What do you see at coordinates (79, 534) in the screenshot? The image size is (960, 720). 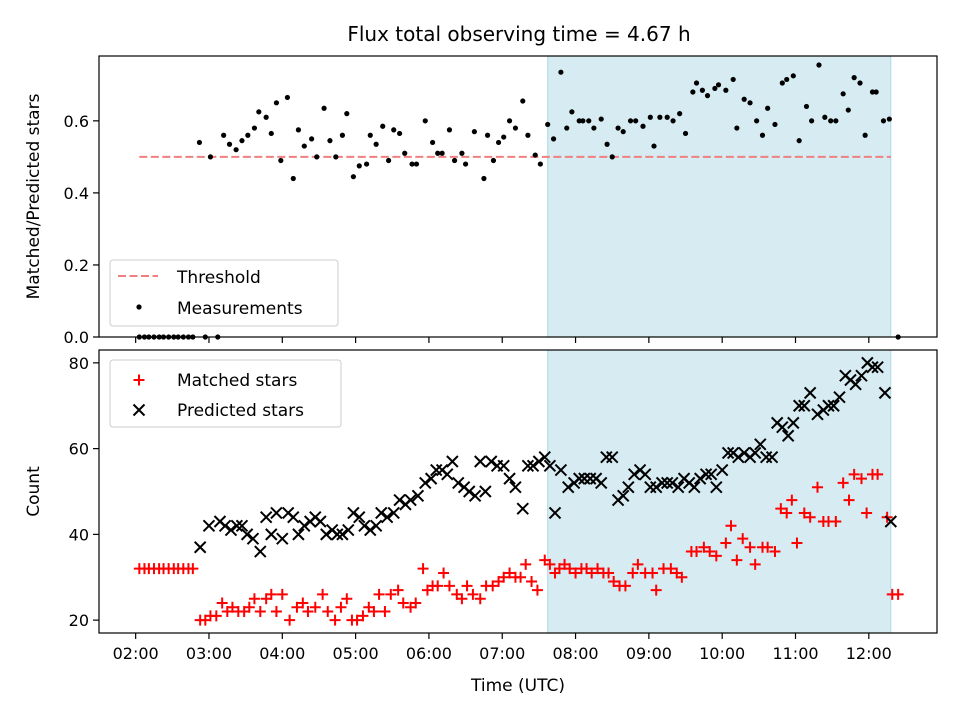 I see `count-ytick-label: 40` at bounding box center [79, 534].